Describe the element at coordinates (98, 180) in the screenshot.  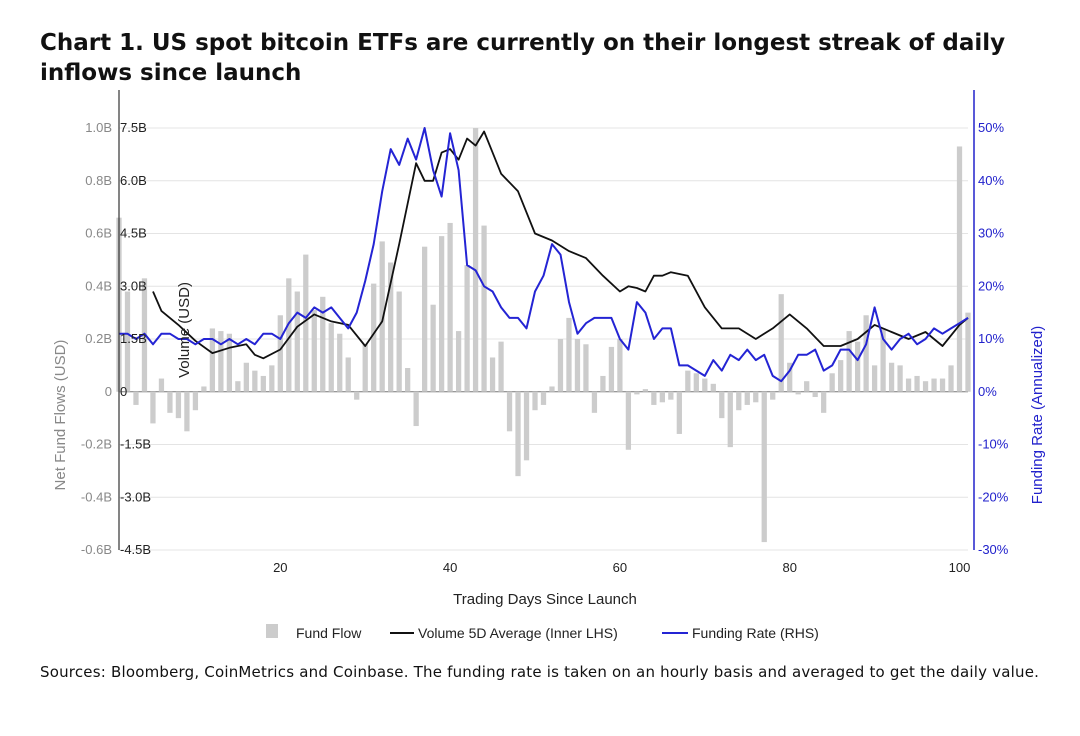
I see `outer-left-tick-label: 0.8B` at that location.